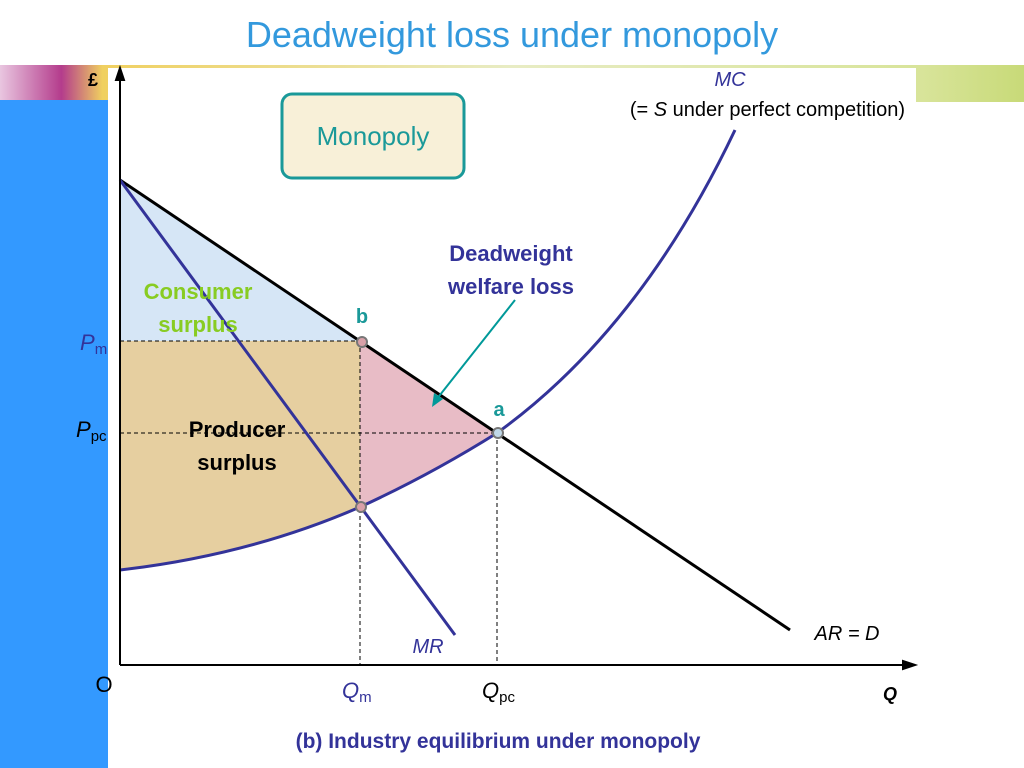 The width and height of the screenshot is (1024, 768). What do you see at coordinates (362, 342) in the screenshot?
I see `point-b` at bounding box center [362, 342].